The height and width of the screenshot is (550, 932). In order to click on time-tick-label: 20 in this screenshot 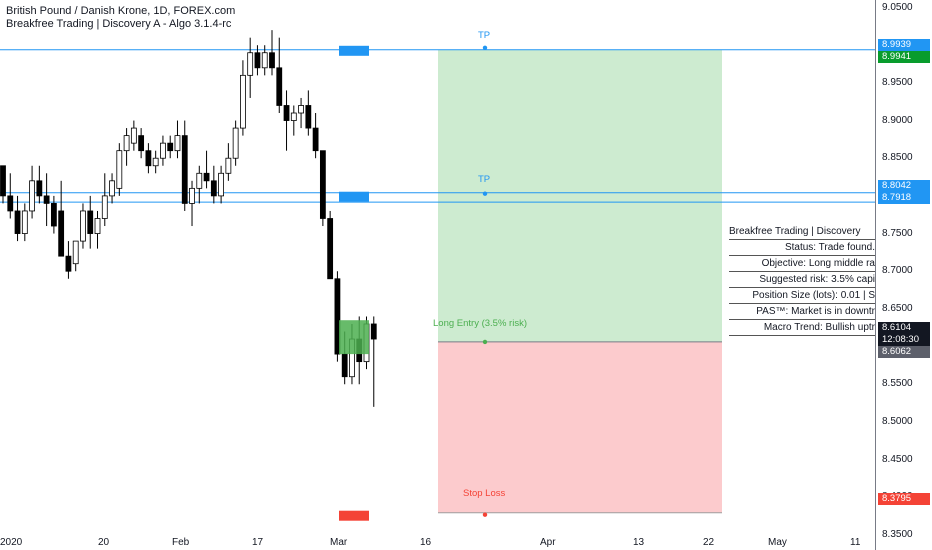, I will do `click(104, 542)`.